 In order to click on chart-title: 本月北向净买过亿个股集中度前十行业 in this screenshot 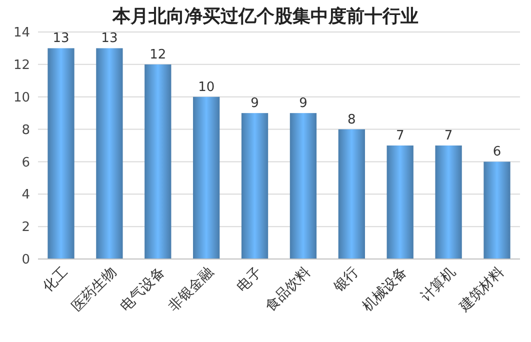, I will do `click(265, 16)`.